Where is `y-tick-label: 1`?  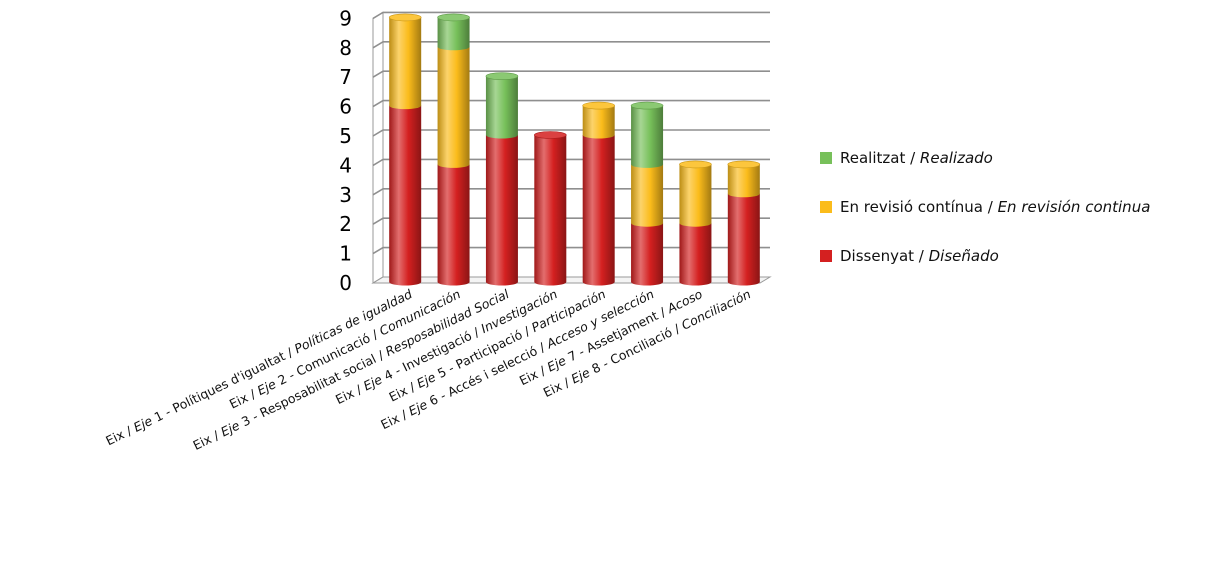
y-tick-label: 1 is located at coordinates (345, 254).